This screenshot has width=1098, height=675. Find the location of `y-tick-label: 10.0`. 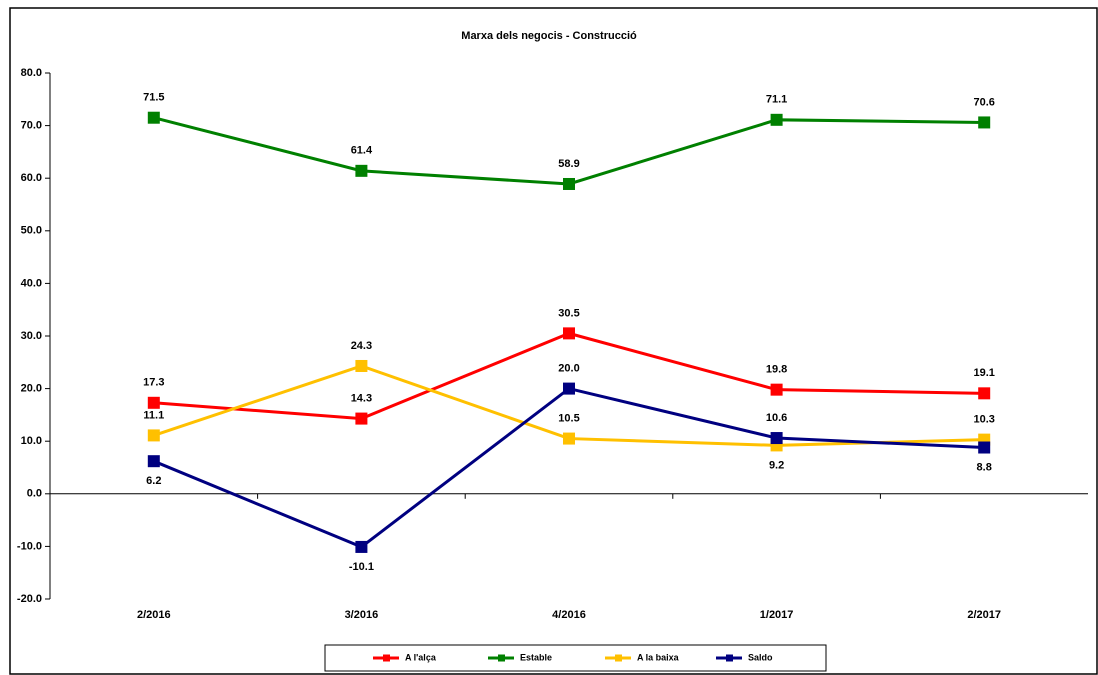

y-tick-label: 10.0 is located at coordinates (31, 441).